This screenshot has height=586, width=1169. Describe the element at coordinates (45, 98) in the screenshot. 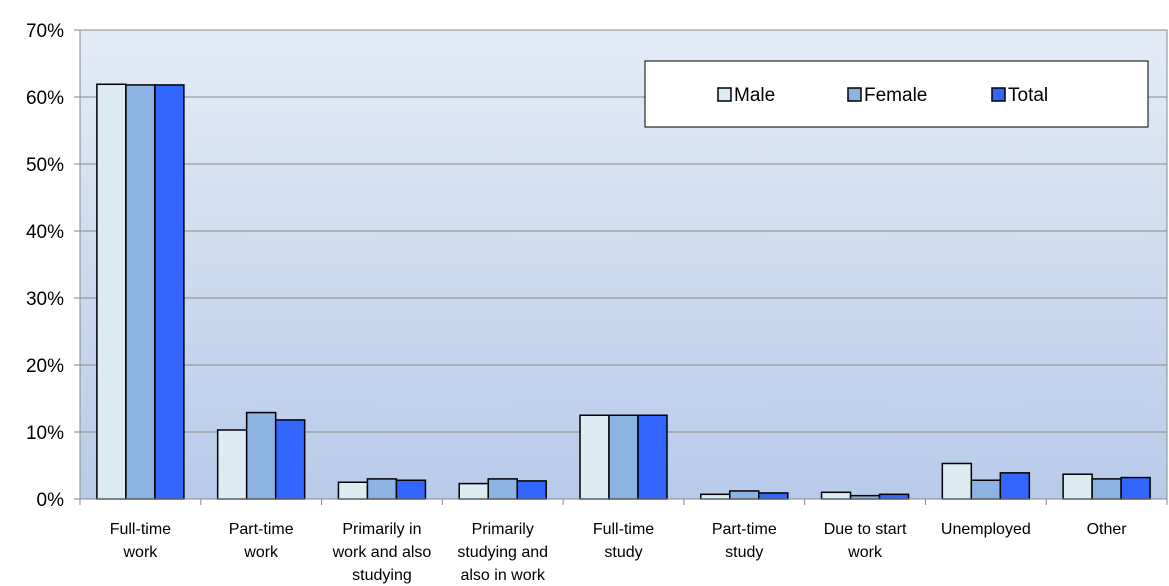

I see `y-tick-label: 60%` at that location.